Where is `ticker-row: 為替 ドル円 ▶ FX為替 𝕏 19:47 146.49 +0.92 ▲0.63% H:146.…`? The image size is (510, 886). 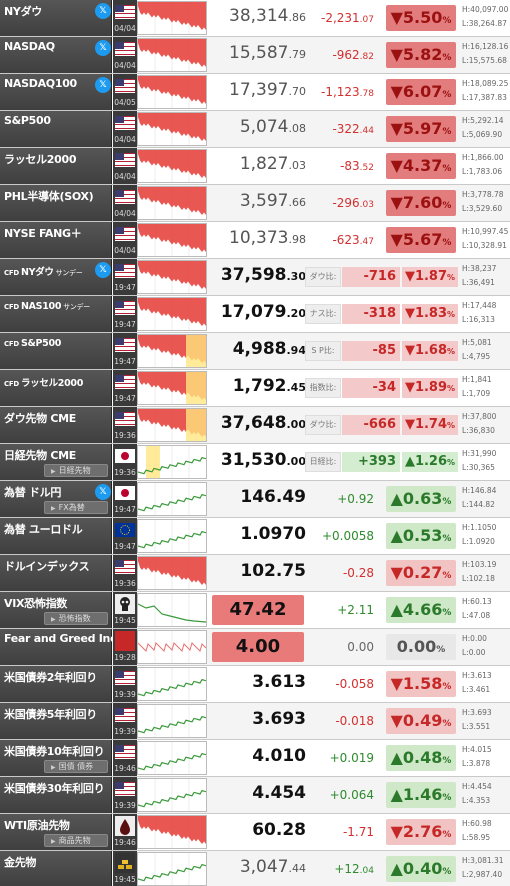 ticker-row: 為替 ドル円 ▶ FX為替 𝕏 19:47 146.49 +0.92 ▲0.63% H:146.… is located at coordinates (255, 499).